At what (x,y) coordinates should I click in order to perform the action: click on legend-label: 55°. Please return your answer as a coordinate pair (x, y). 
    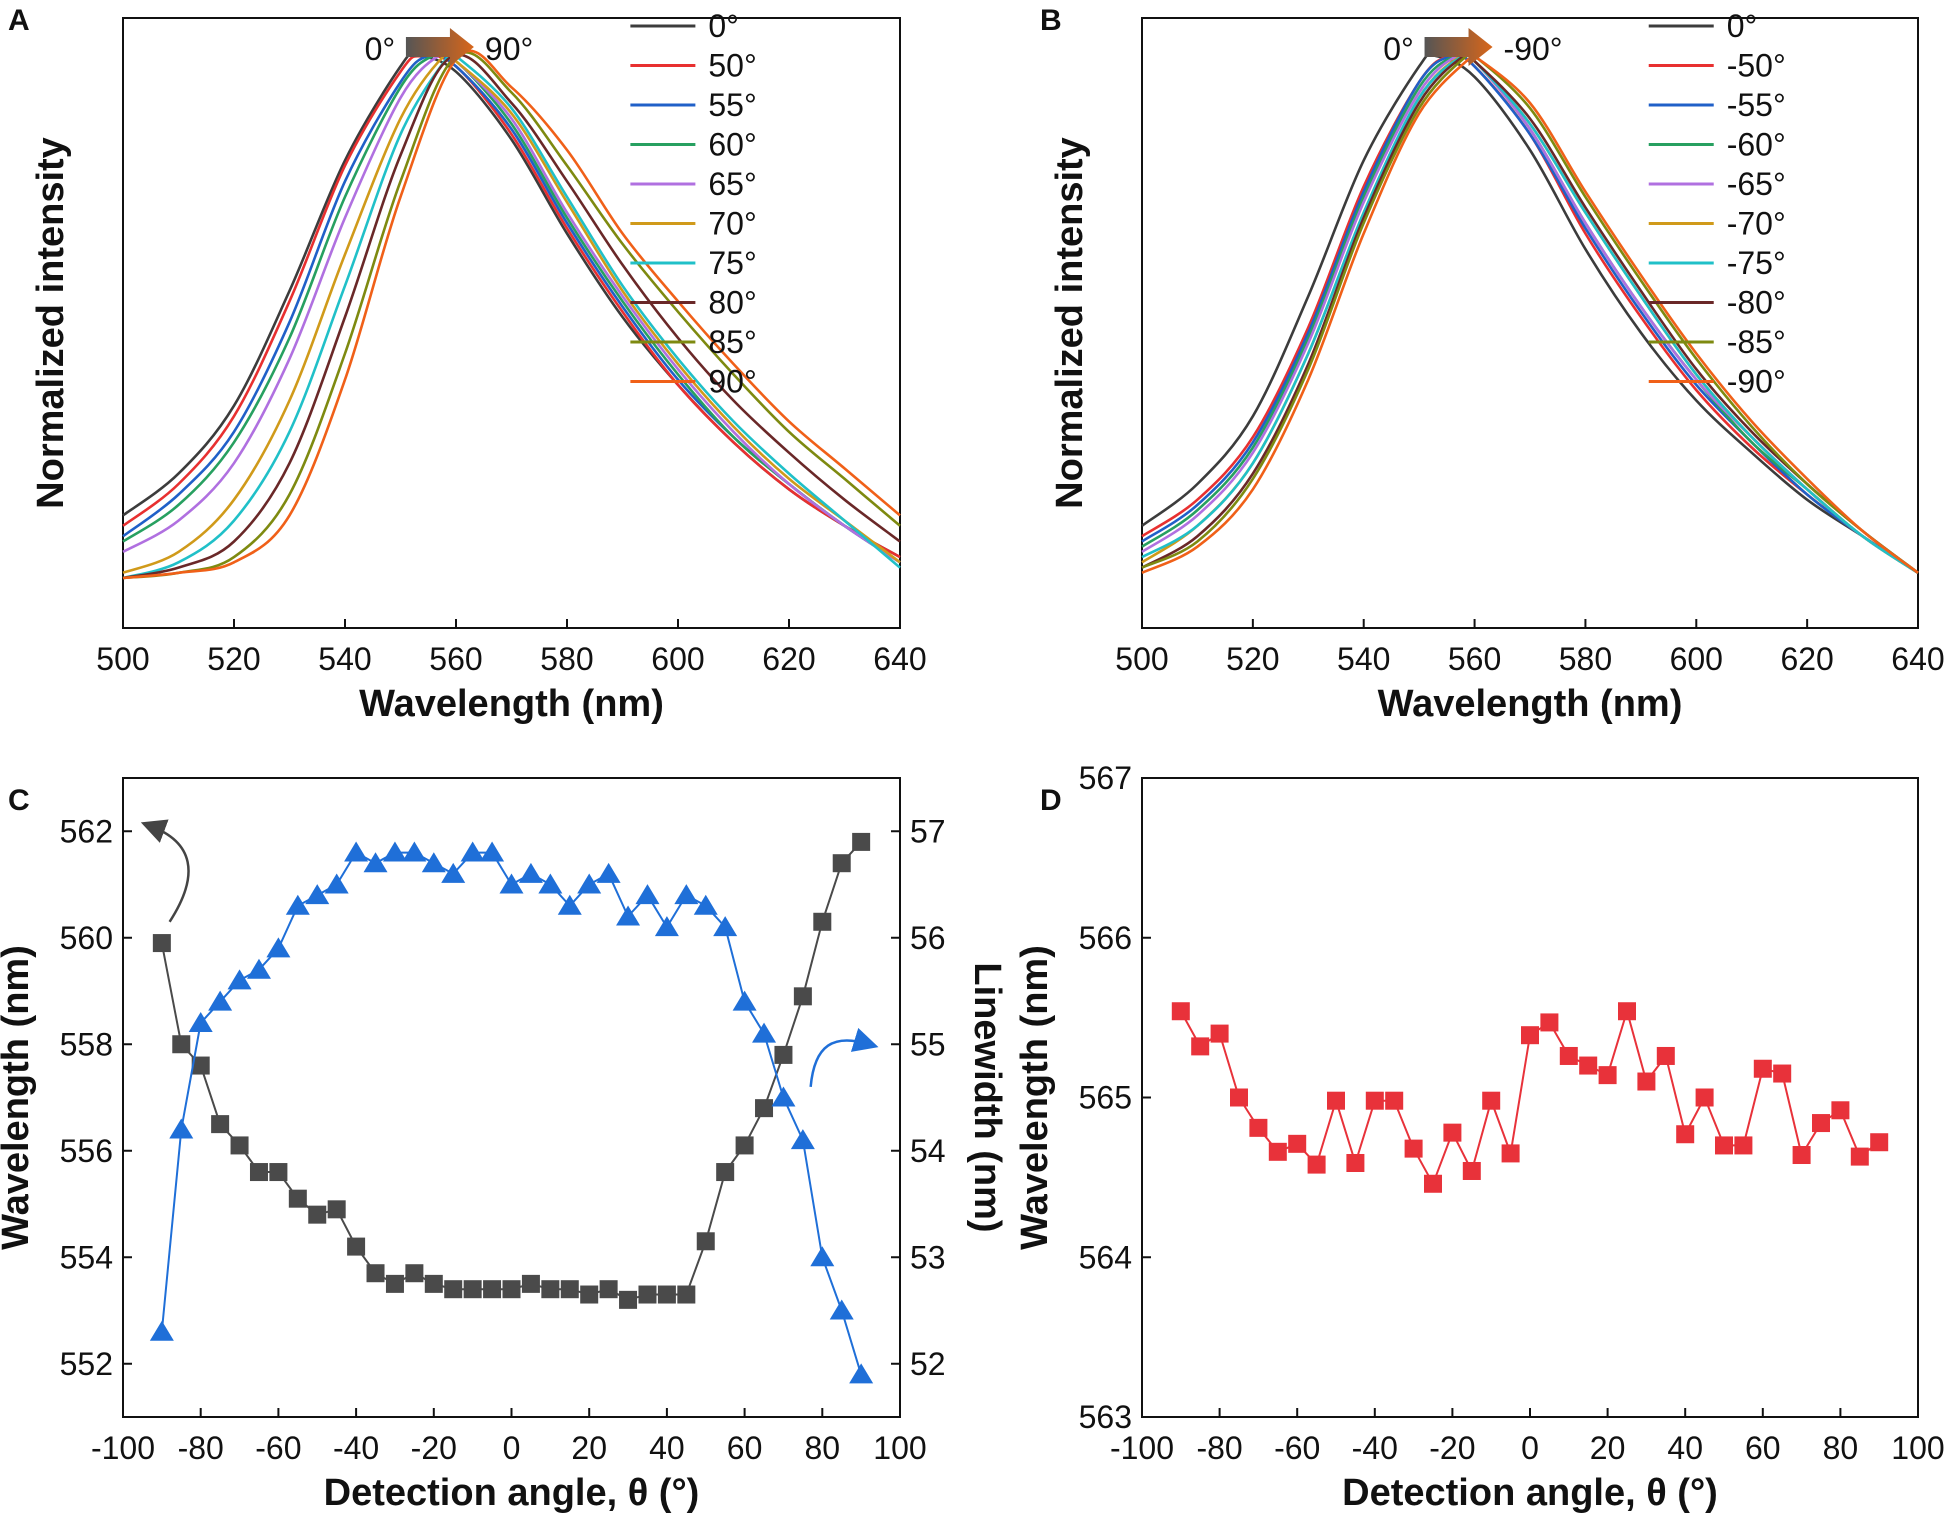
    Looking at the image, I should click on (732, 105).